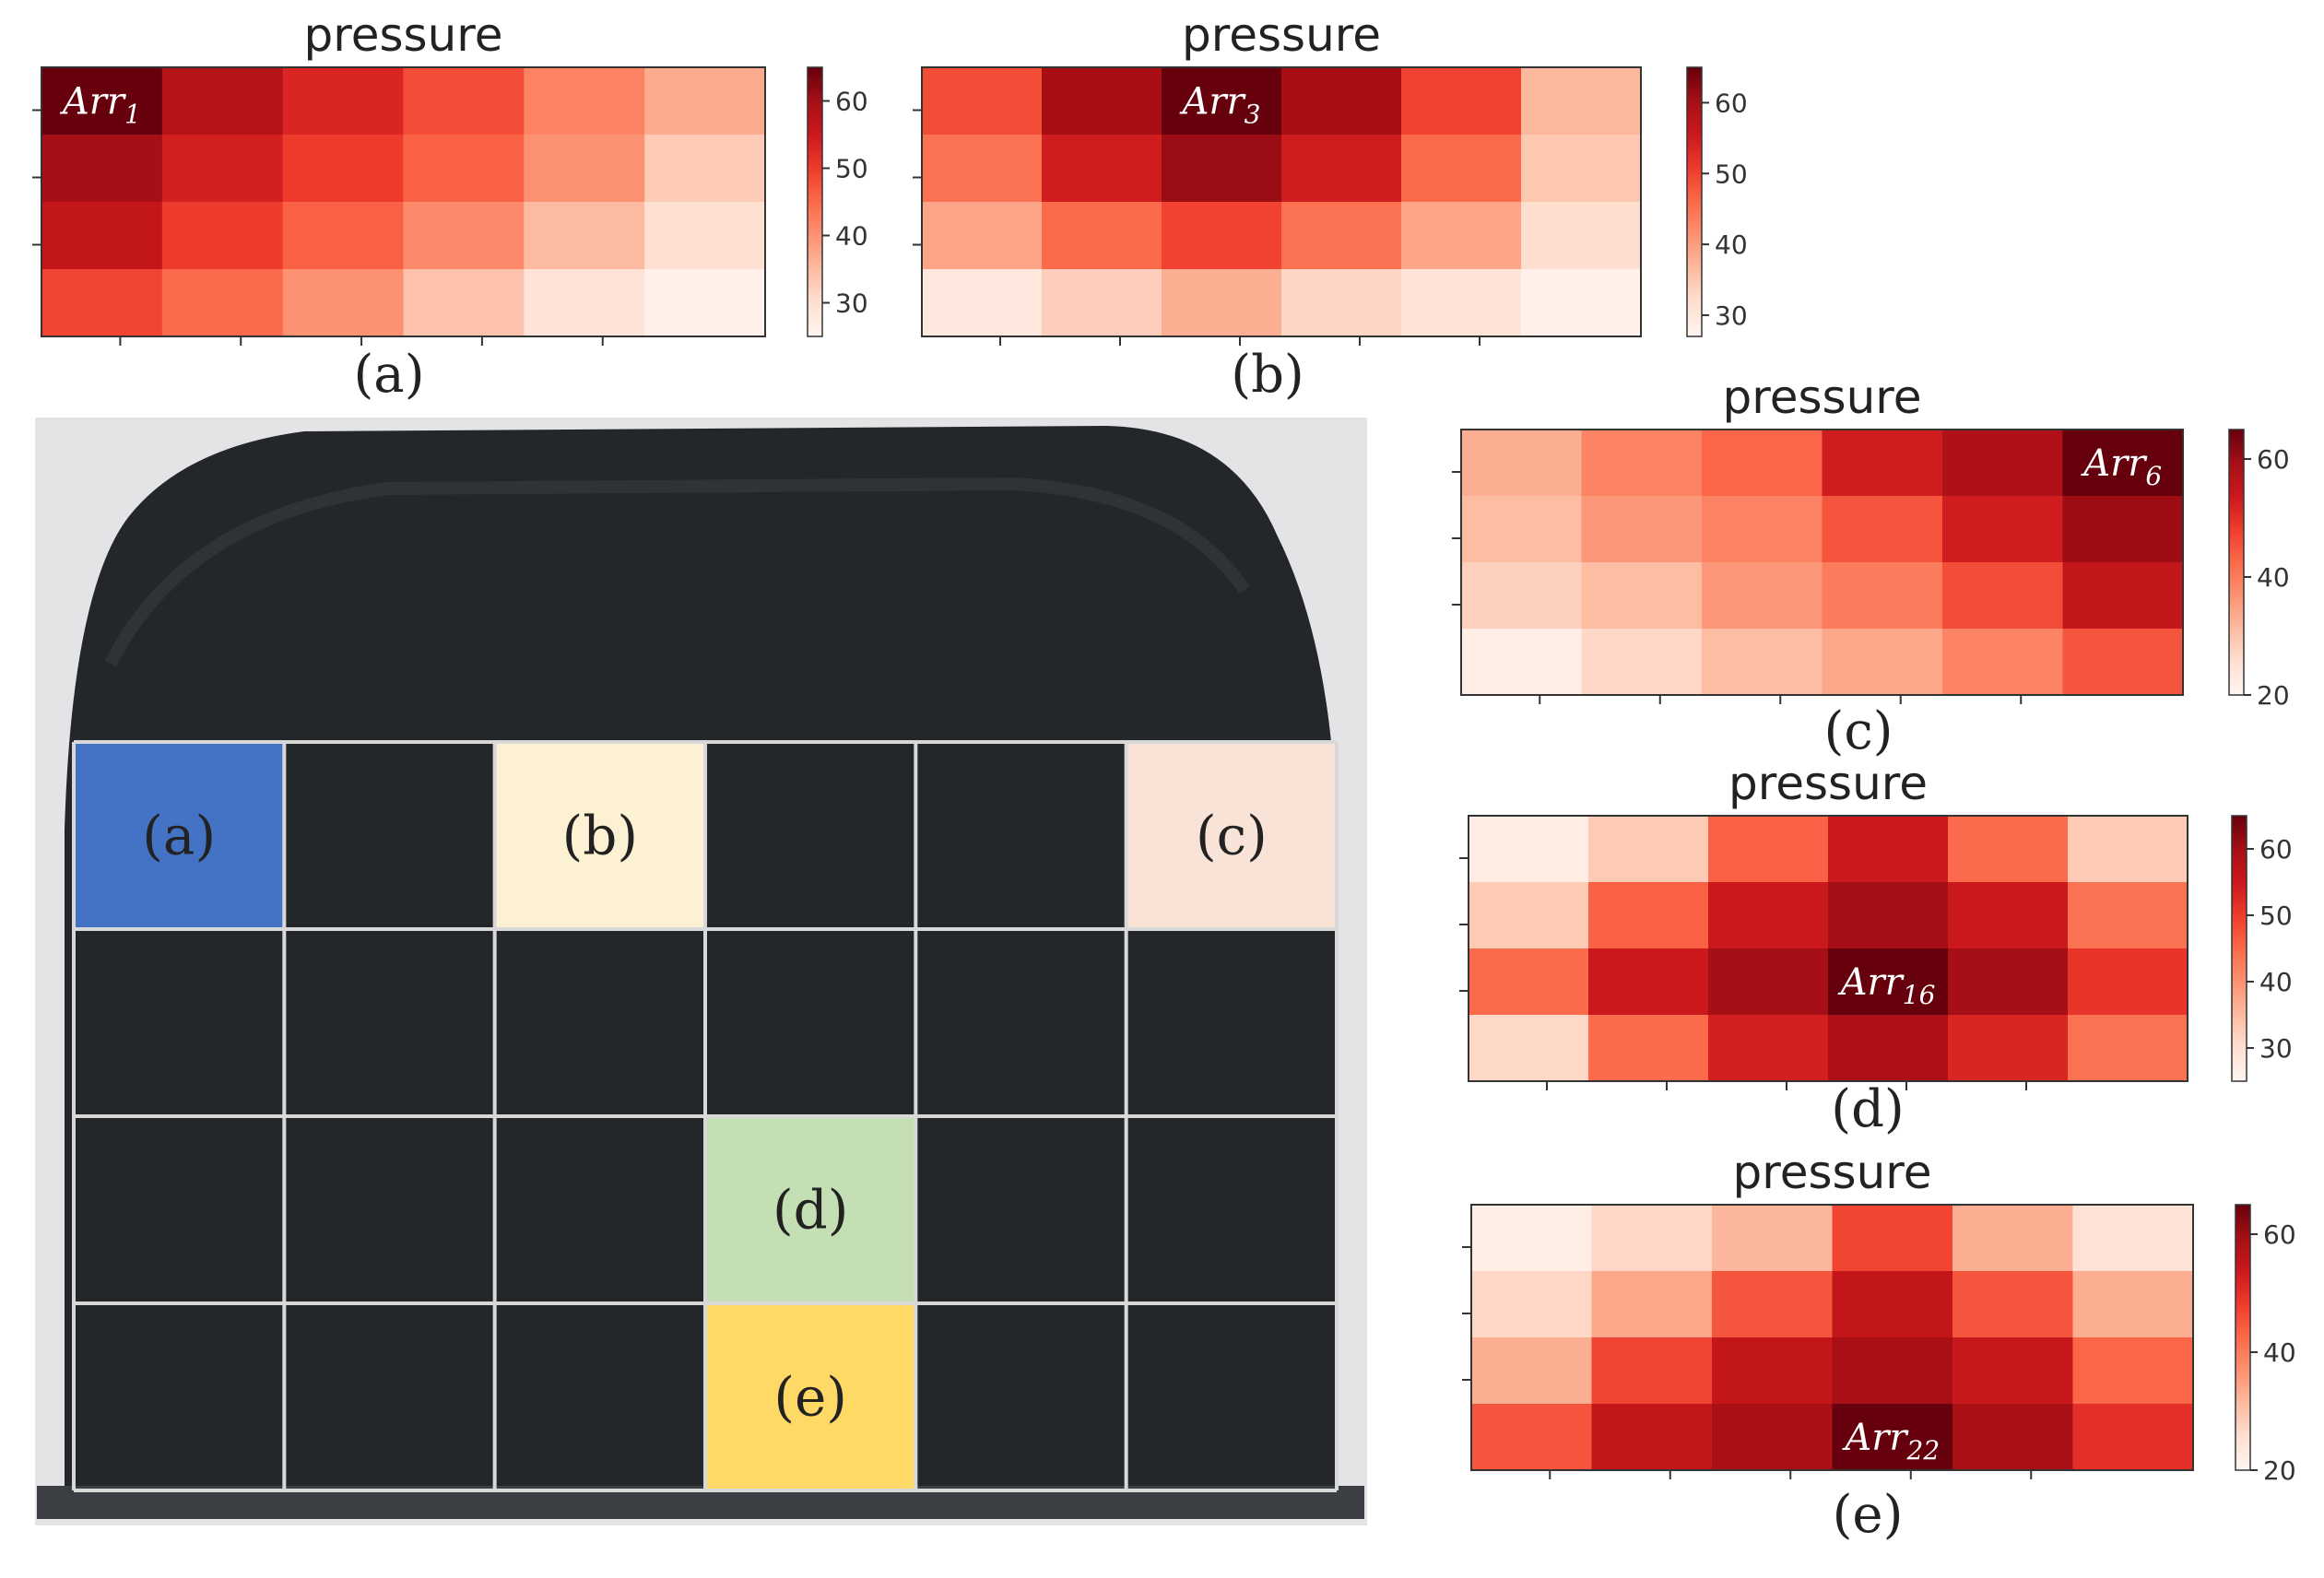  What do you see at coordinates (810, 1398) in the screenshot?
I see `grid-cell-label: (e)` at bounding box center [810, 1398].